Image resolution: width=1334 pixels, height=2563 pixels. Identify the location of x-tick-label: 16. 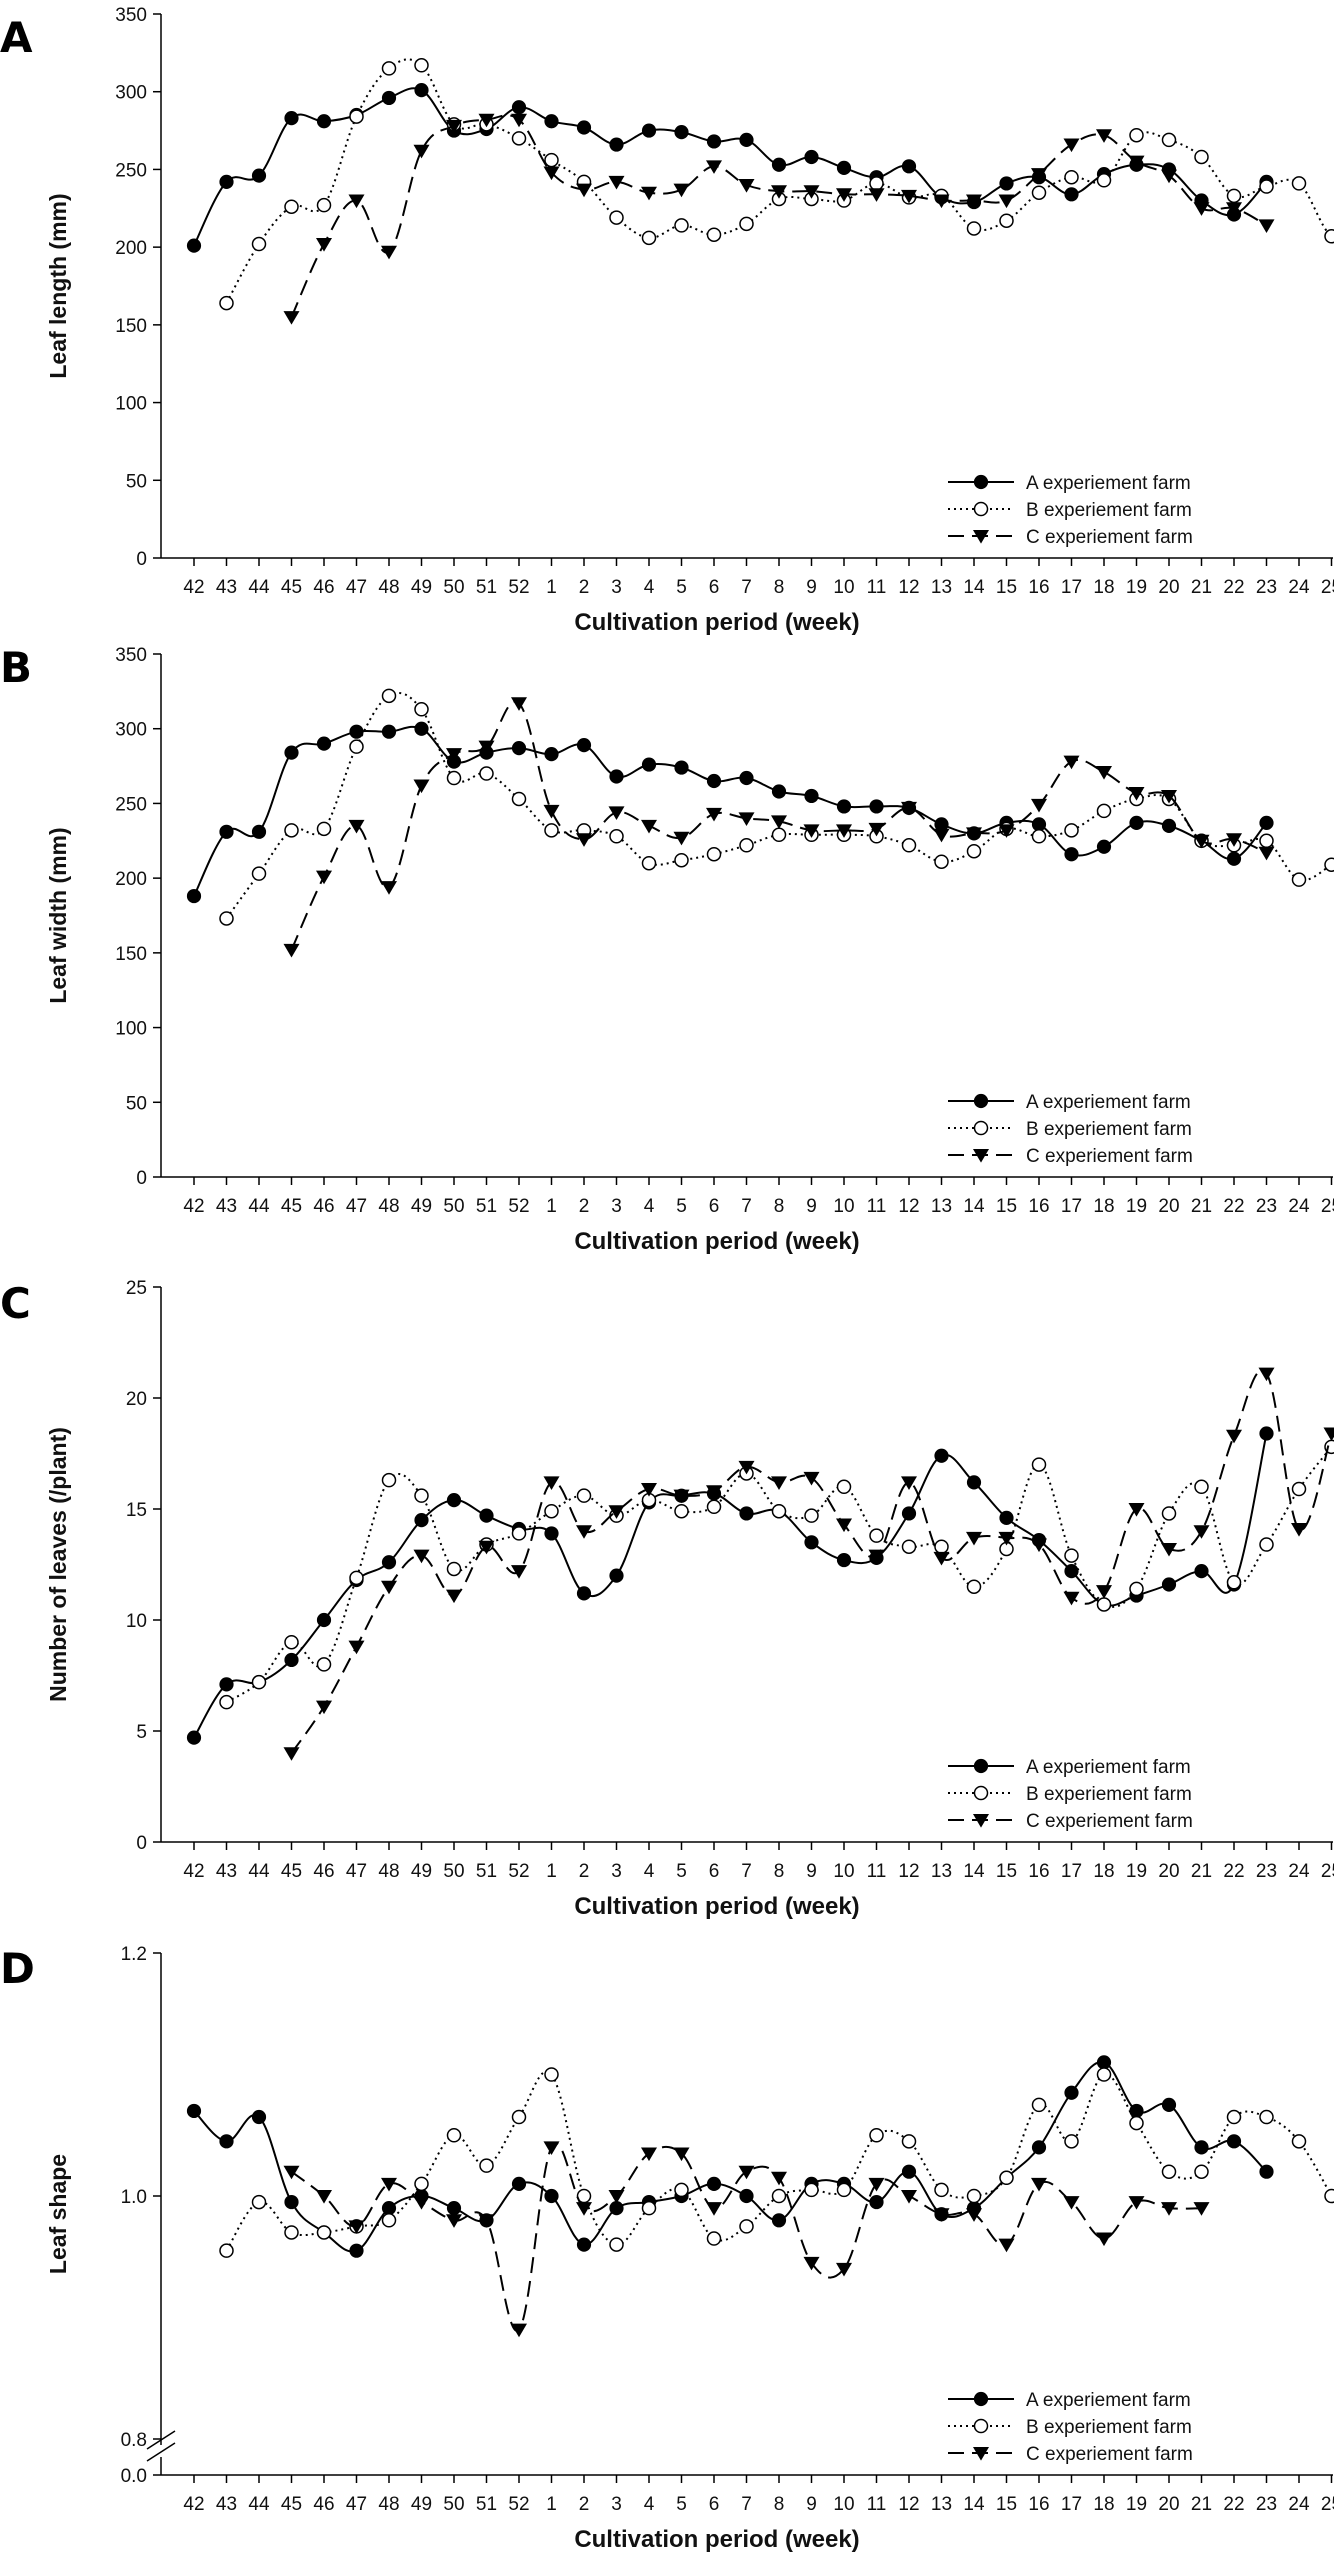
(1038, 587).